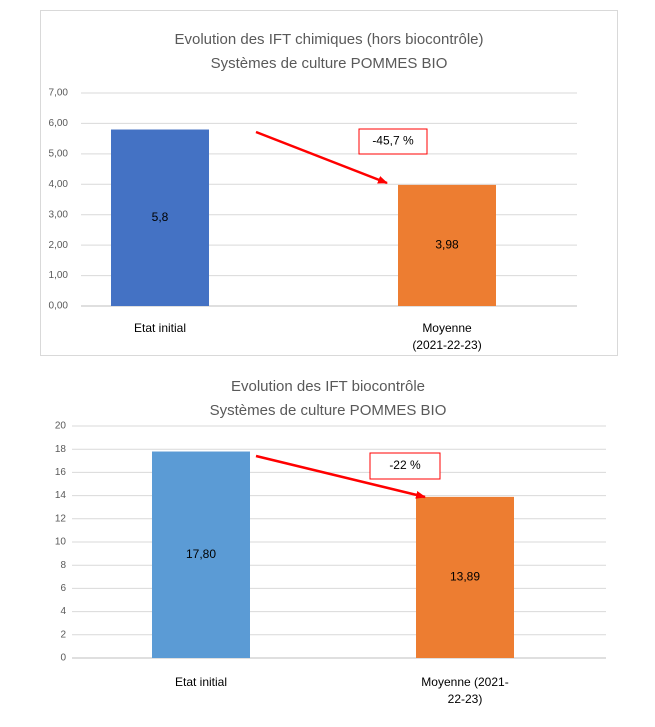 This screenshot has height=727, width=655. I want to click on chart1-change-arrow, so click(321, 157).